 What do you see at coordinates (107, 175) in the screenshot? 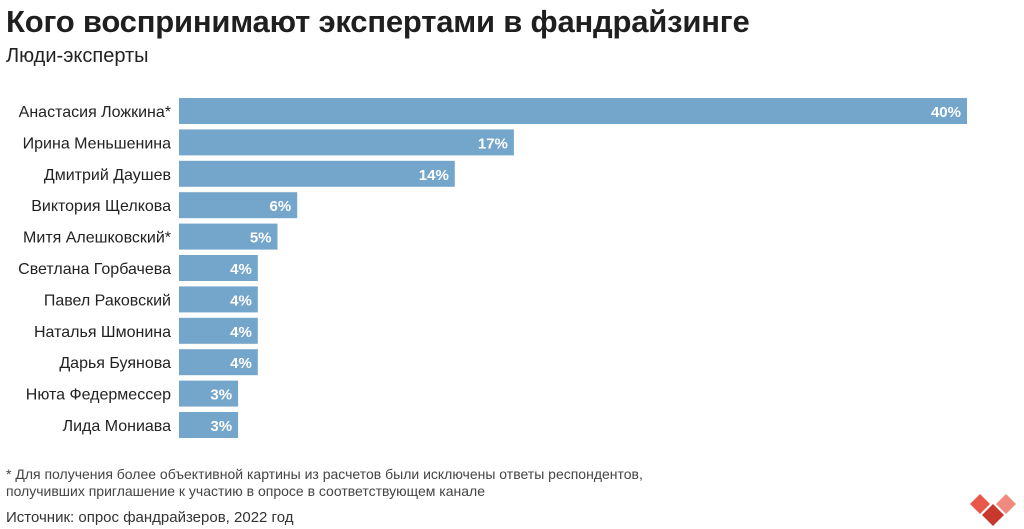
I see `category-label: Дмитрий Даушев` at bounding box center [107, 175].